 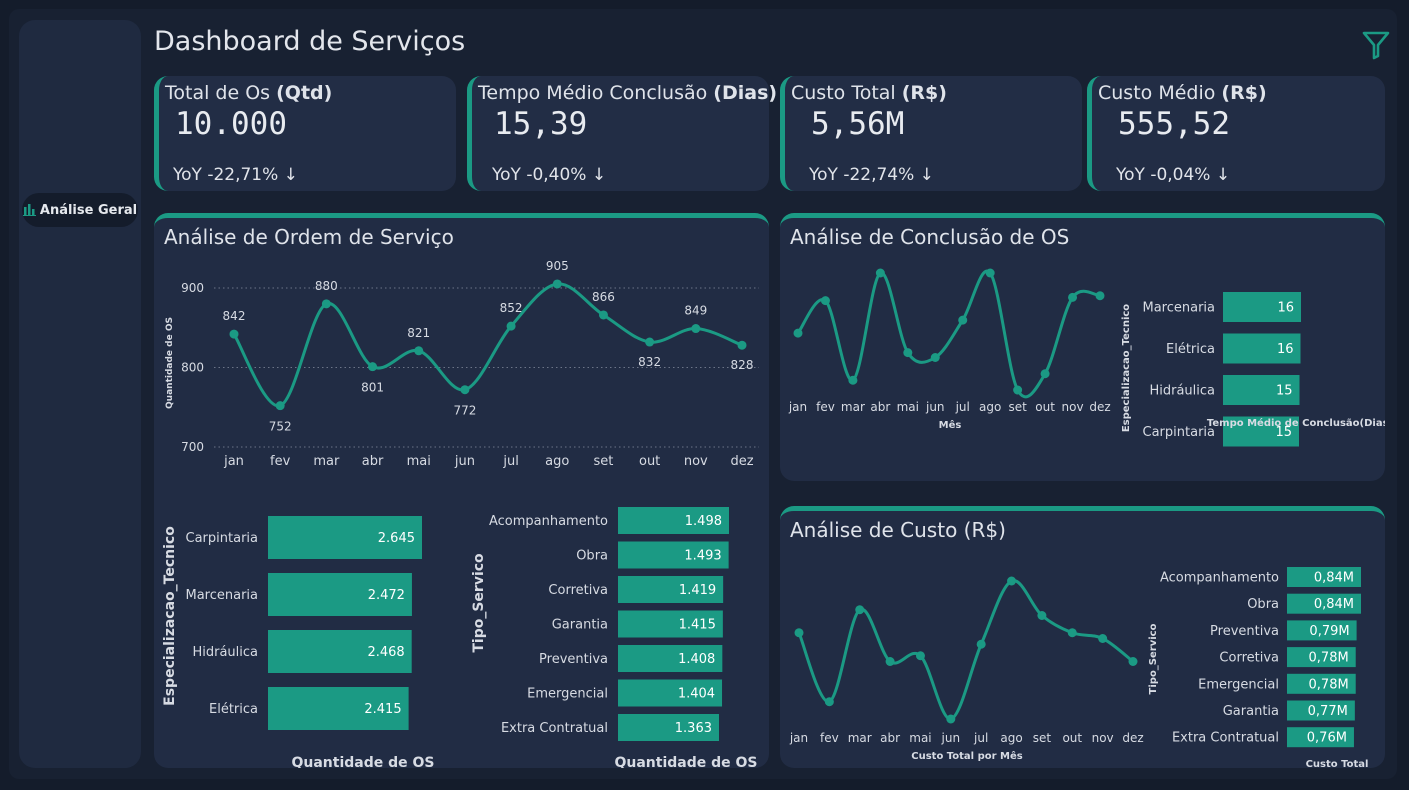 What do you see at coordinates (382, 709) in the screenshot?
I see `data-label: 2.415` at bounding box center [382, 709].